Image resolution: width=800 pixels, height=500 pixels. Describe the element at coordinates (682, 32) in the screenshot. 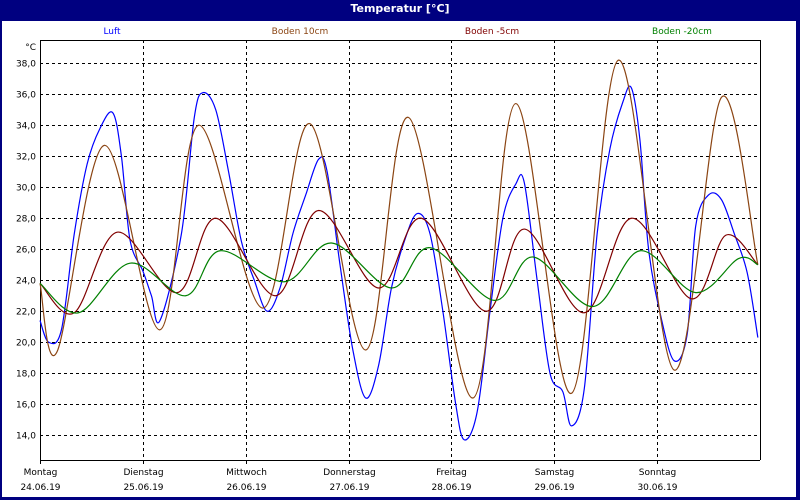

I see `legend-boden-20cm: Boden -20cm` at that location.